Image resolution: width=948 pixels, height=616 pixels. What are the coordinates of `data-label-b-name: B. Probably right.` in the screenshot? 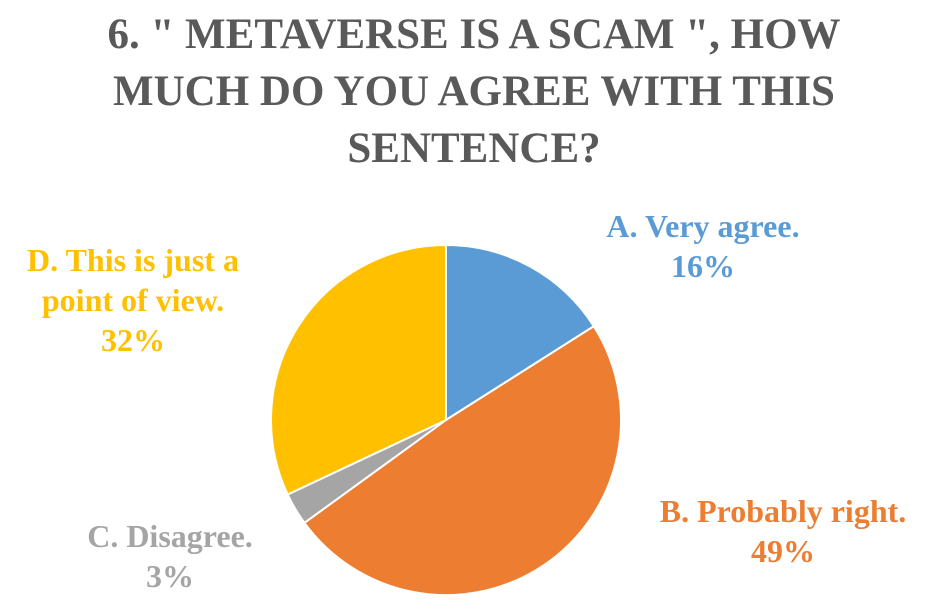 It's located at (783, 511).